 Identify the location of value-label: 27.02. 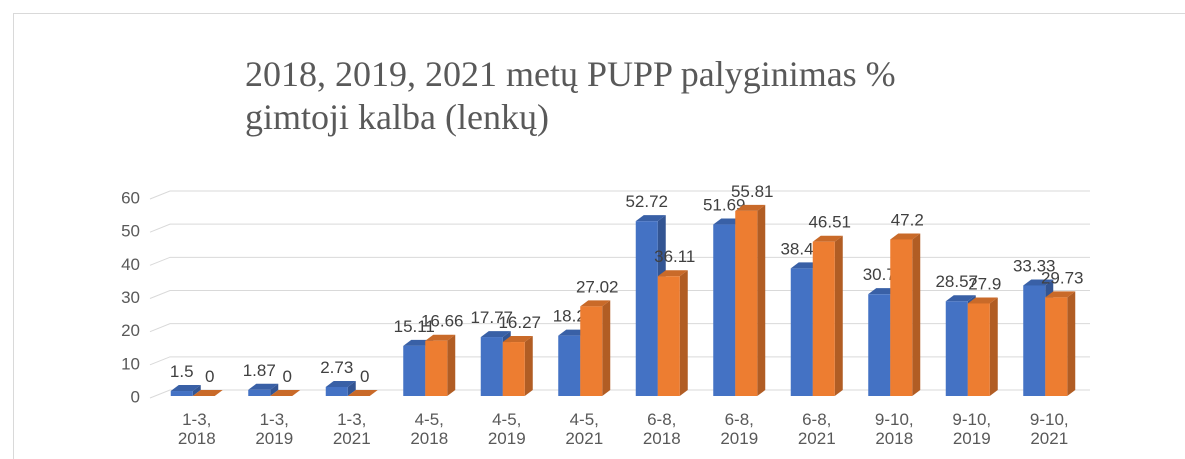
(597, 286).